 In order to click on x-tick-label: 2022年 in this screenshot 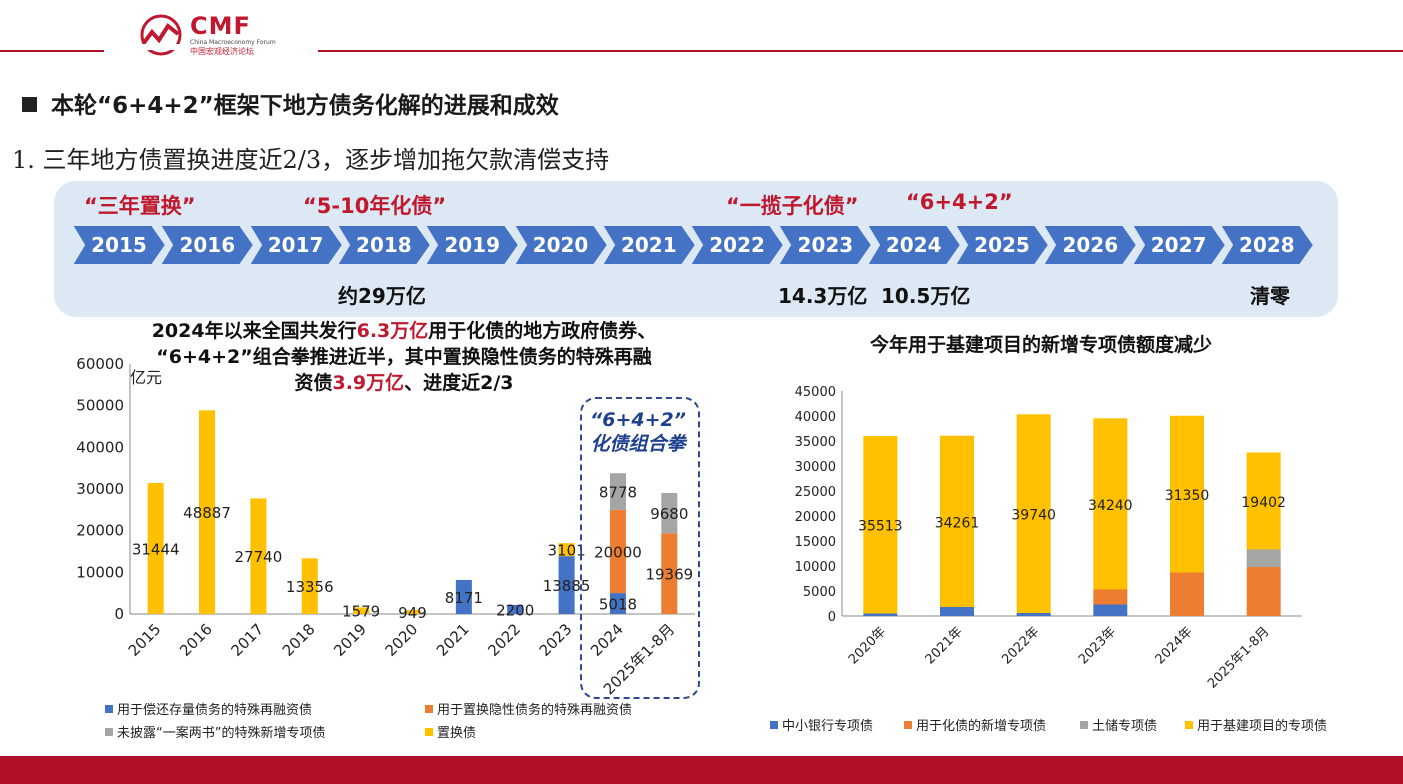, I will do `click(1020, 645)`.